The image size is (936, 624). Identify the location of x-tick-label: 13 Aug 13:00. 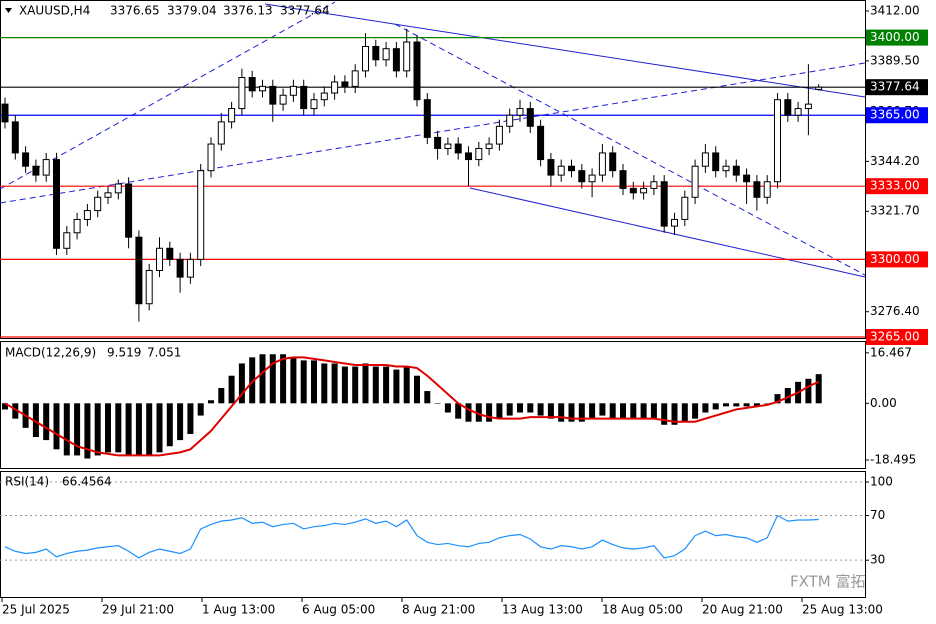
(542, 610).